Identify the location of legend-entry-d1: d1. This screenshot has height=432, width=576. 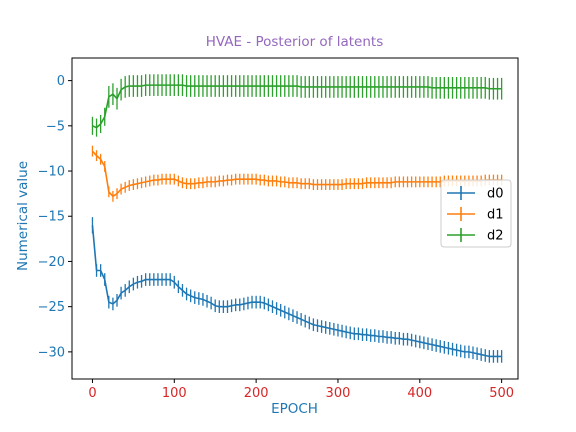
(475, 215).